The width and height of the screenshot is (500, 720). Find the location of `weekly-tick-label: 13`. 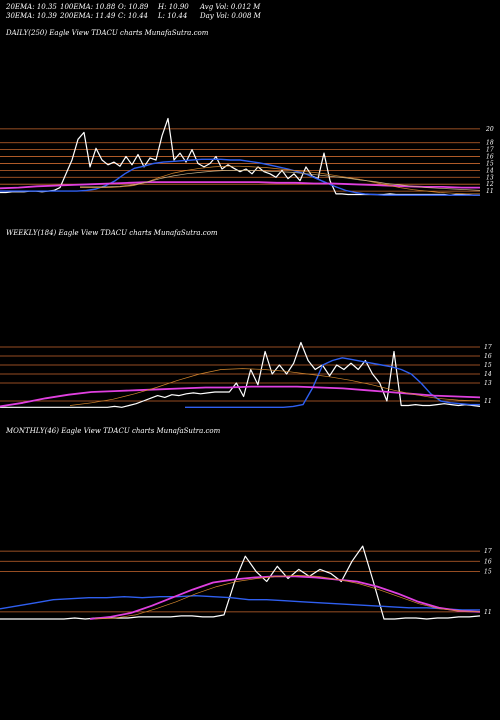

weekly-tick-label: 13 is located at coordinates (488, 383).